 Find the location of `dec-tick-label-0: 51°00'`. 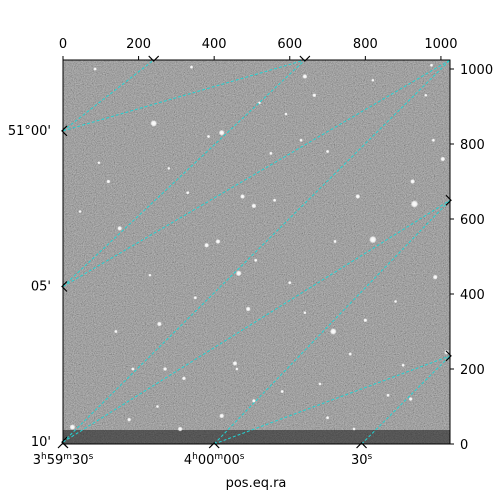

dec-tick-label-0: 51°00' is located at coordinates (29, 131).